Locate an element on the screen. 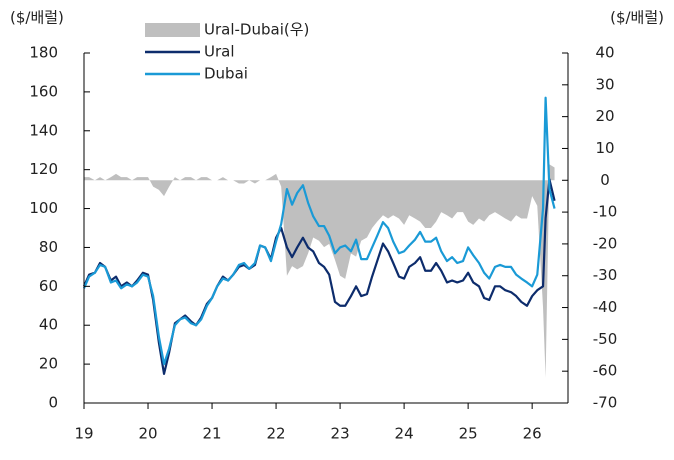  y2-tick-label: -50 is located at coordinates (605, 339).